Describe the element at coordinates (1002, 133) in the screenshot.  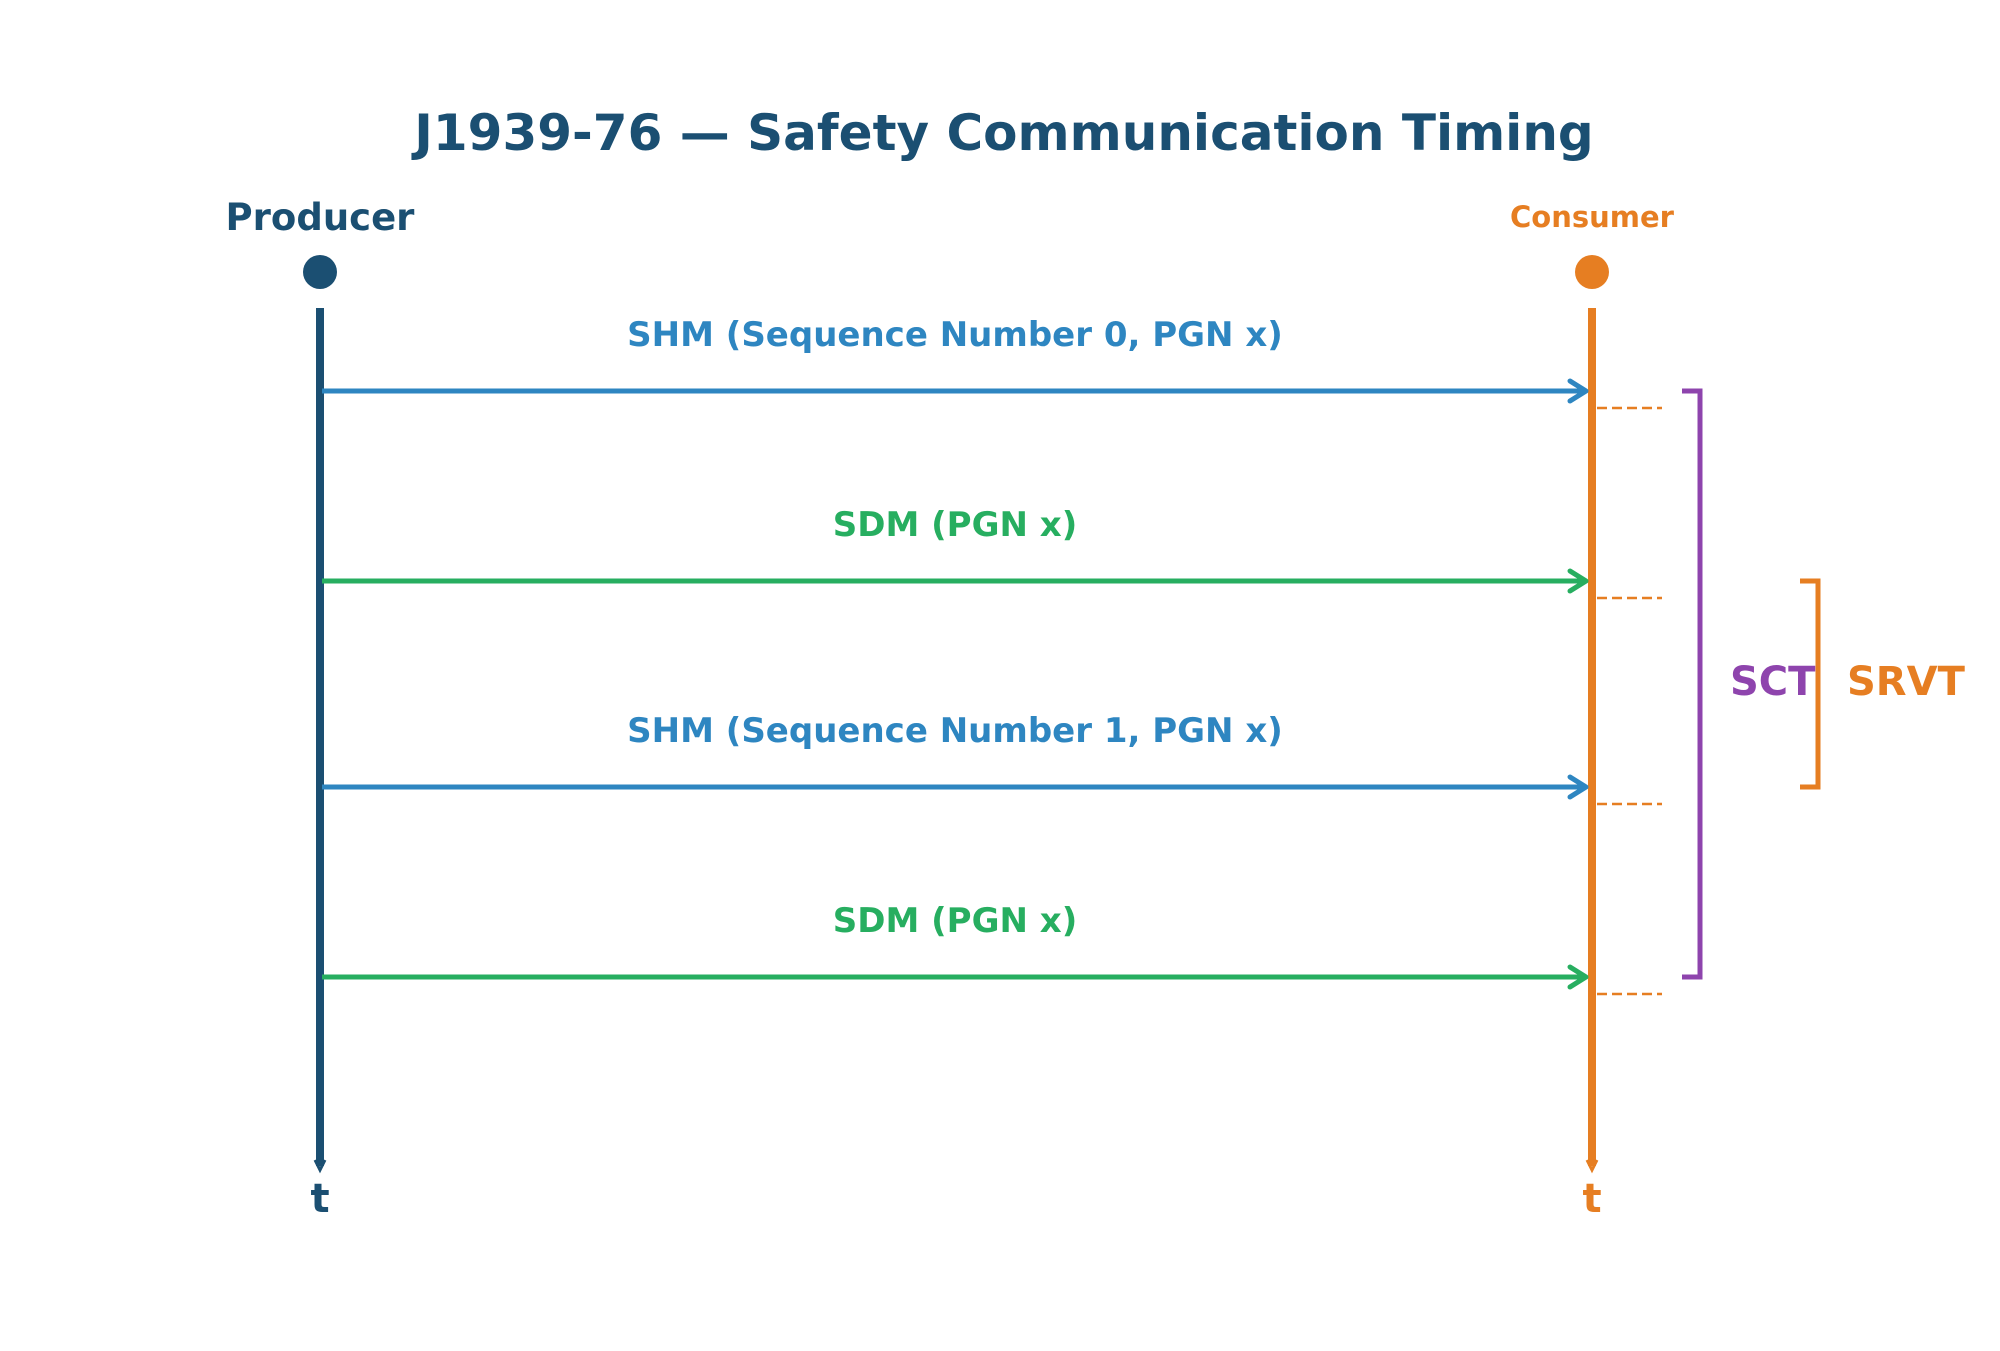
I see `diagram-title: J1939-76 — Safety Communication Timing` at that location.